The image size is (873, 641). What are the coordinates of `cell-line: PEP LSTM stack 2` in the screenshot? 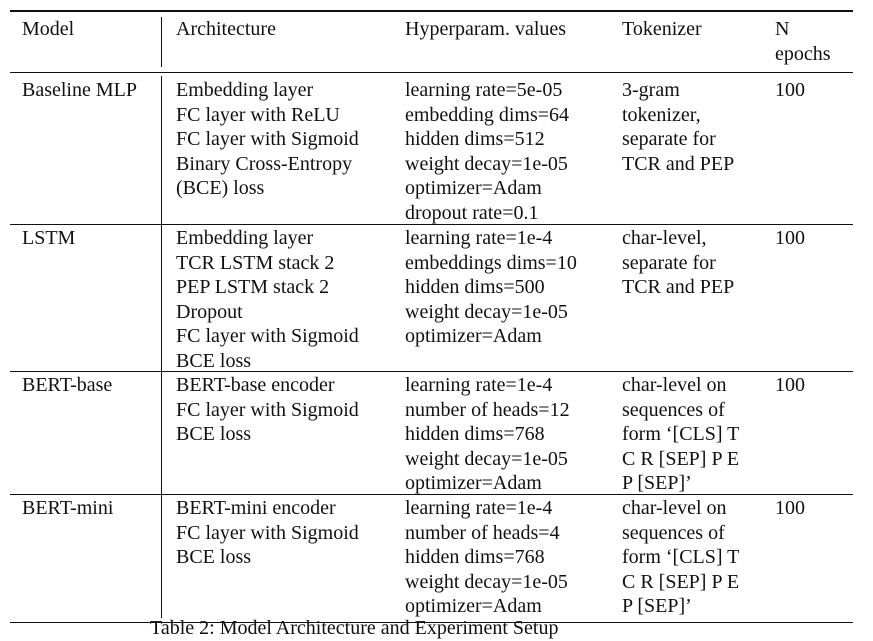 It's located at (253, 287).